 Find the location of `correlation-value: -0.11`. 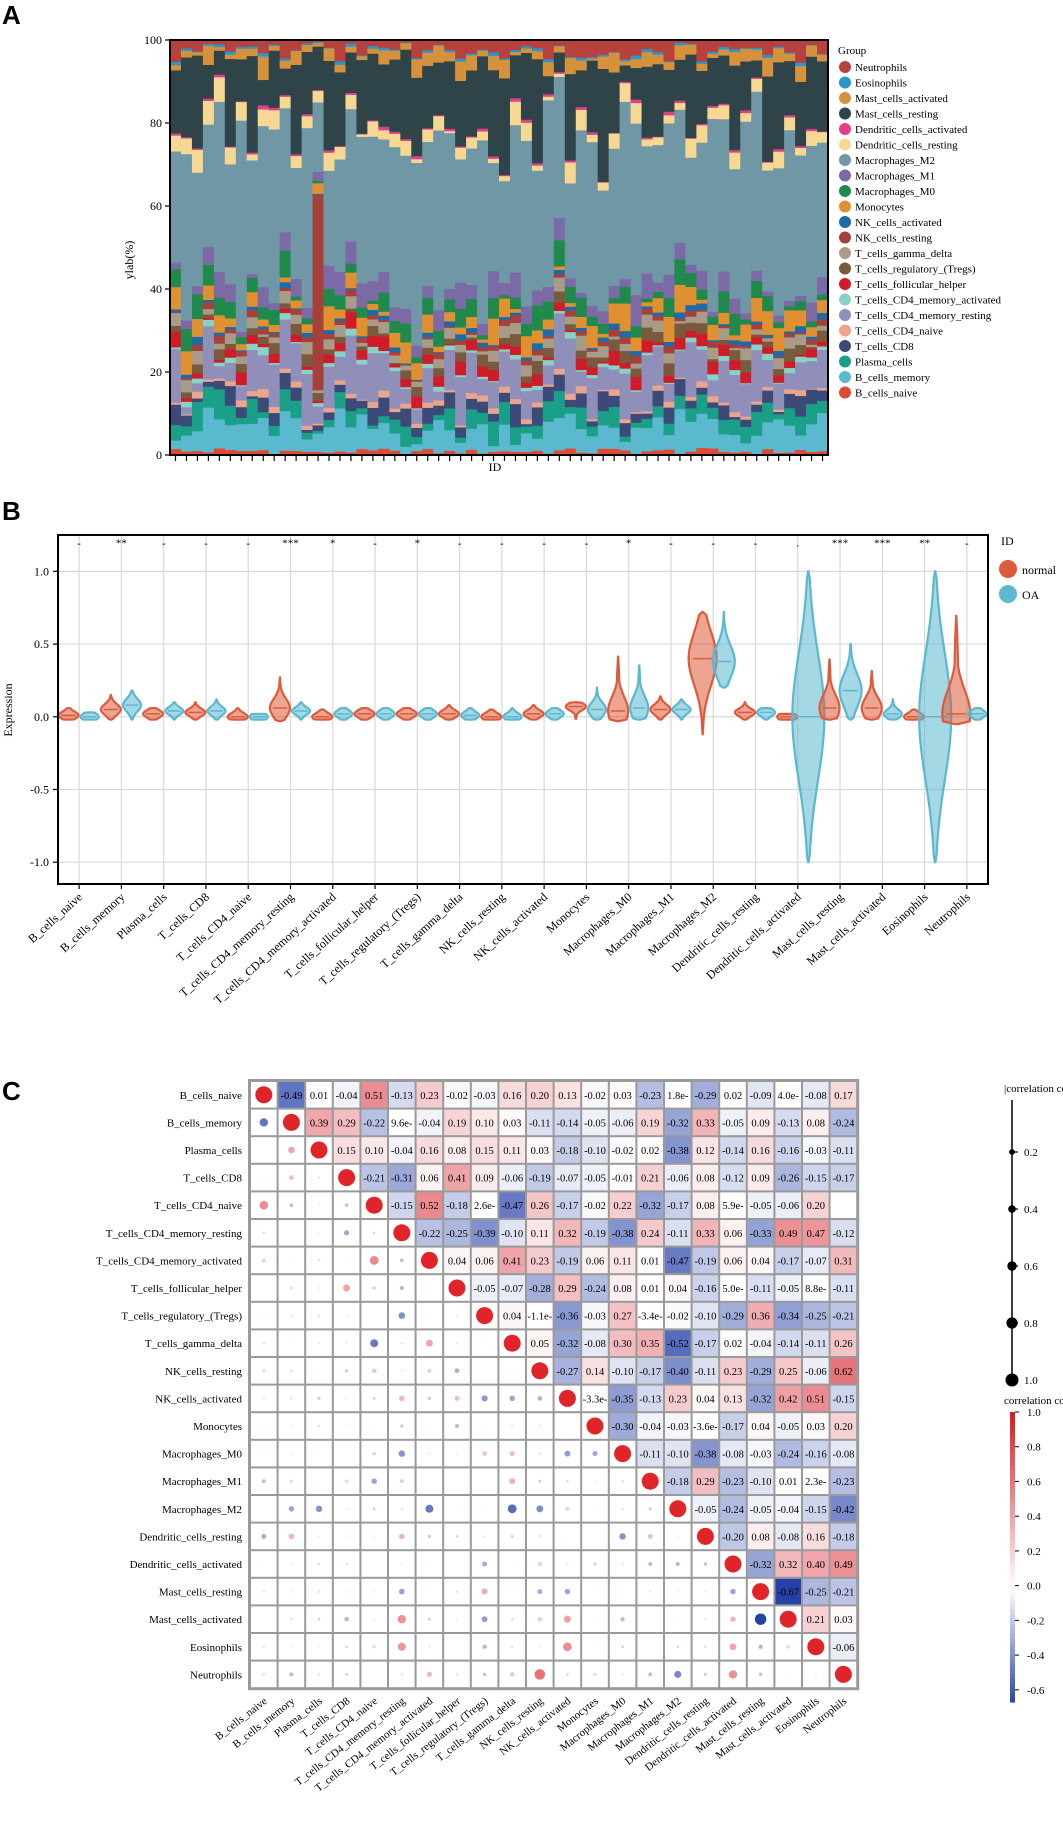

correlation-value: -0.11 is located at coordinates (760, 1289).